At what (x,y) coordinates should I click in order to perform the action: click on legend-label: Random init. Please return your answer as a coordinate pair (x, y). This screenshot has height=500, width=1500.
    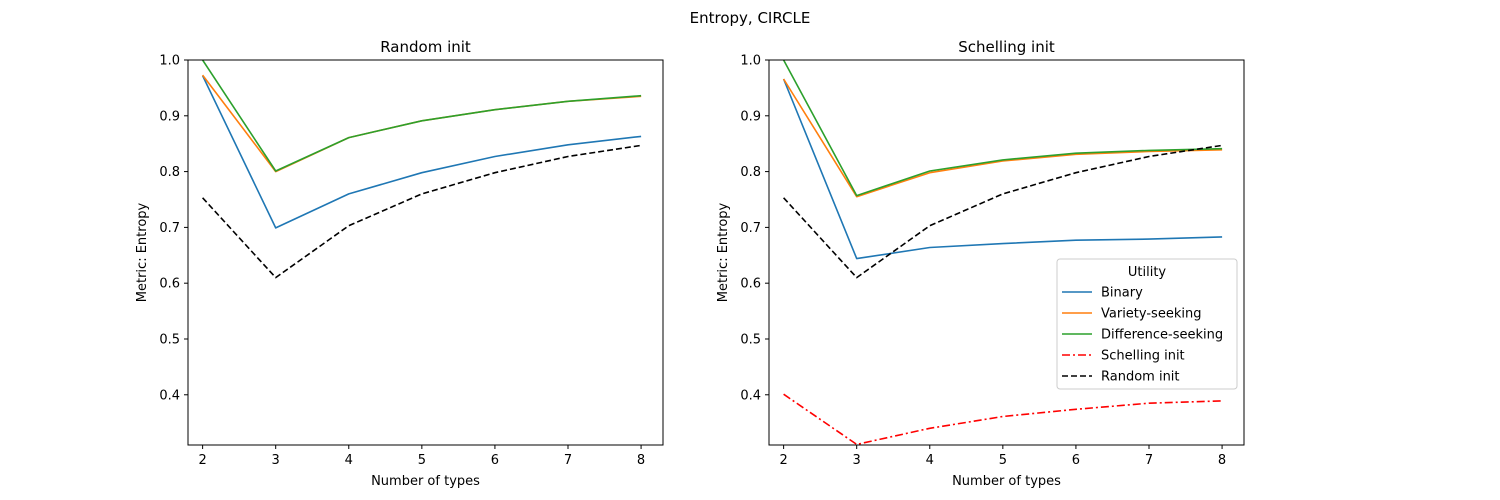
    Looking at the image, I should click on (1140, 377).